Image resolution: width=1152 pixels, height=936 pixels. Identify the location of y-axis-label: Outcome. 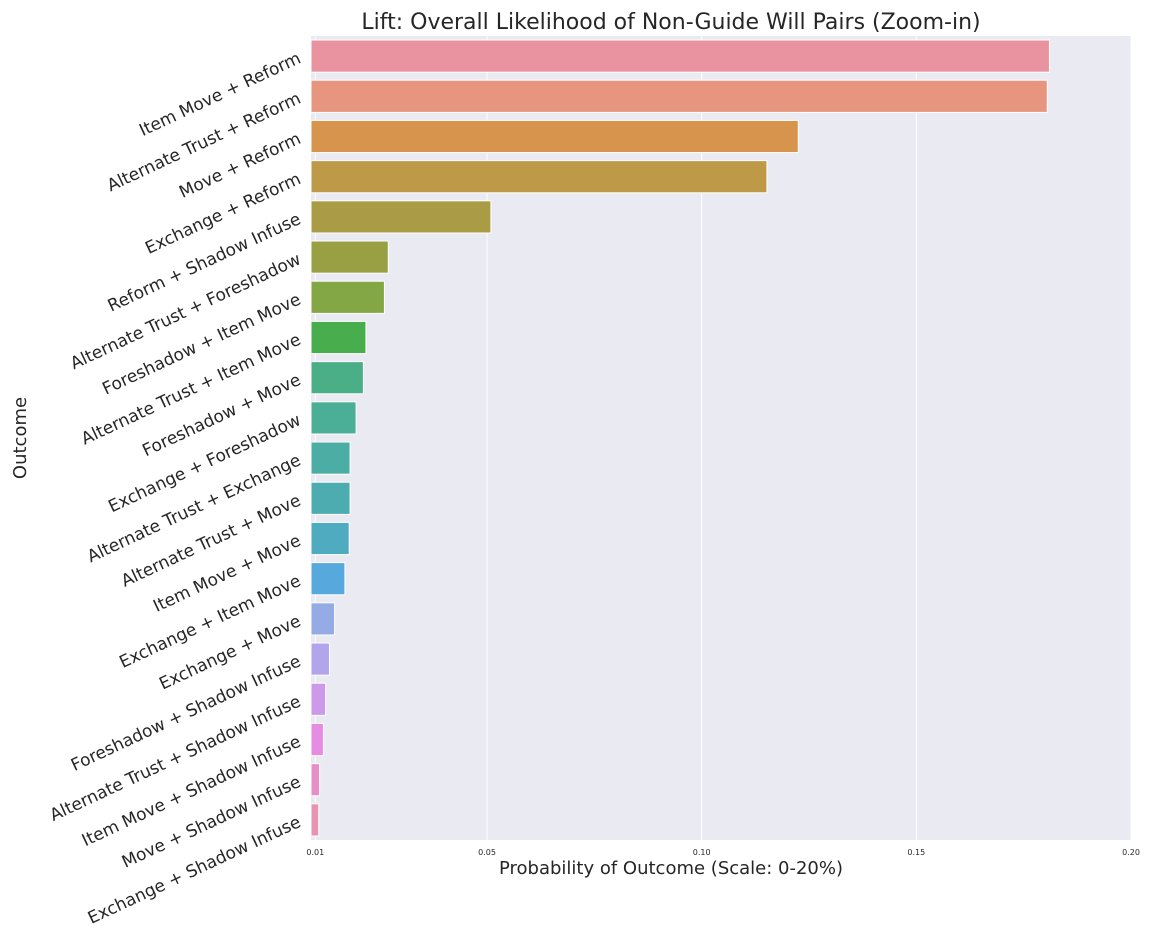
(20, 438).